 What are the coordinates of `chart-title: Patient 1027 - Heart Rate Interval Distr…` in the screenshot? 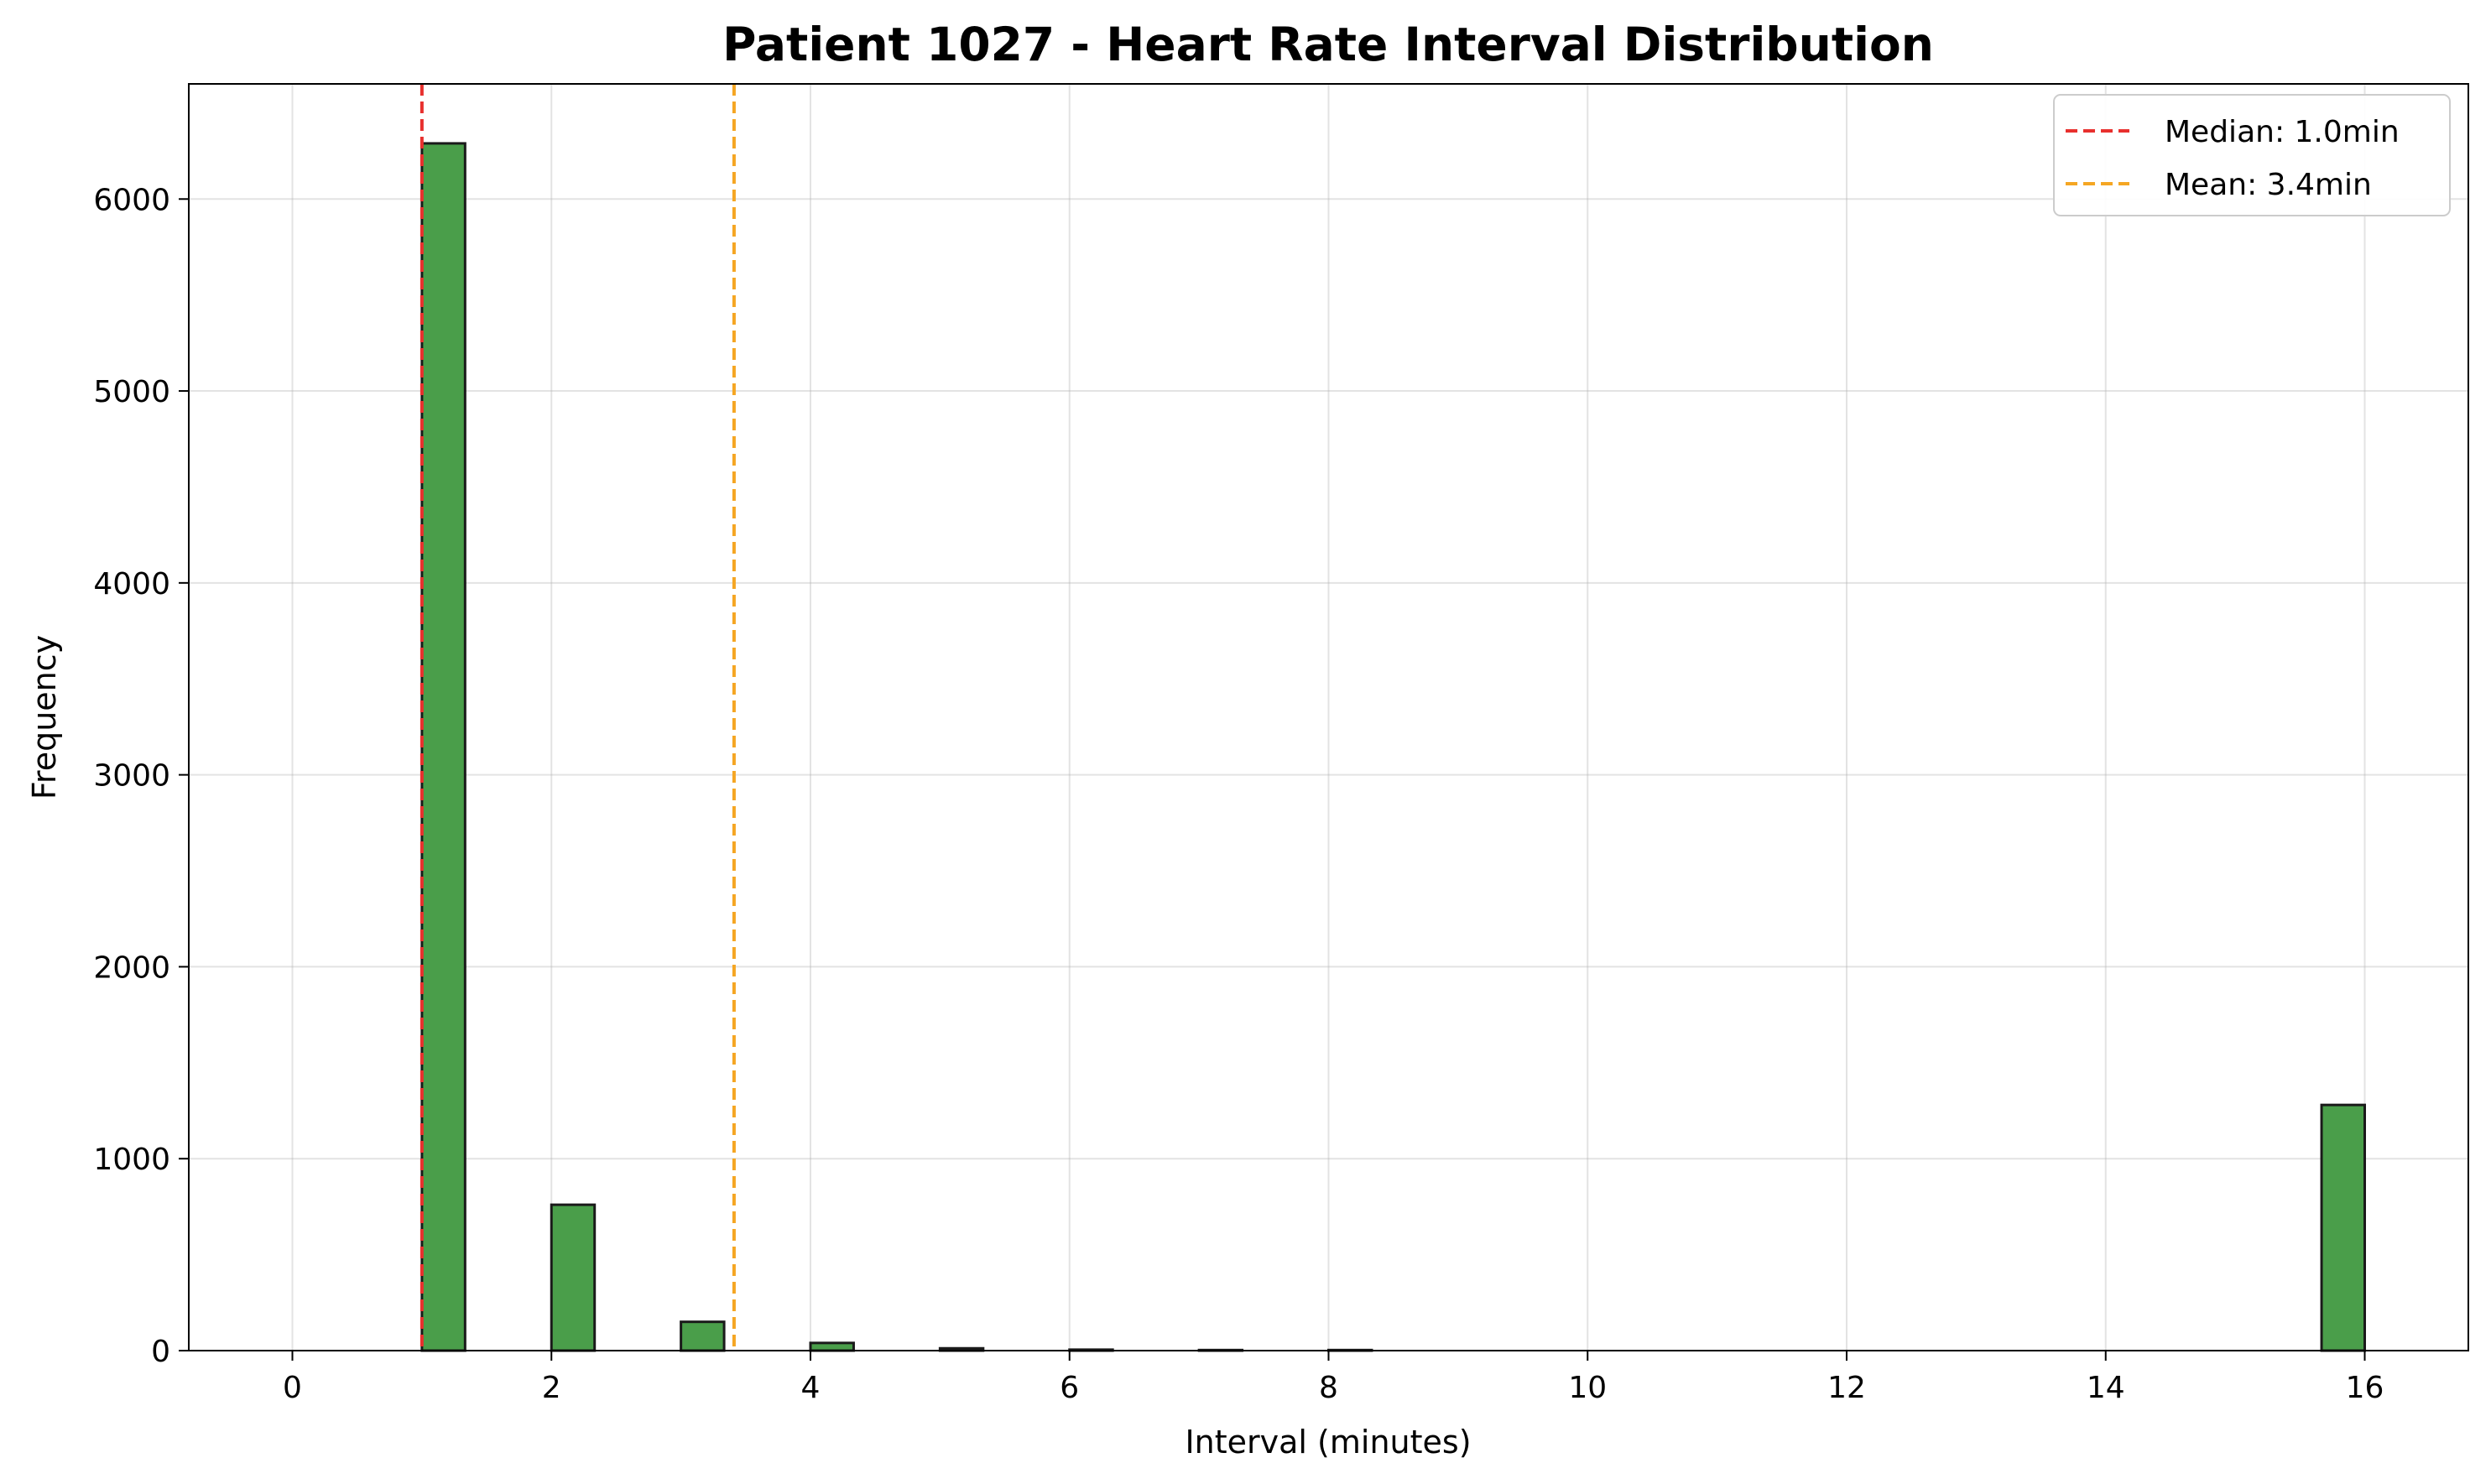 It's located at (1328, 44).